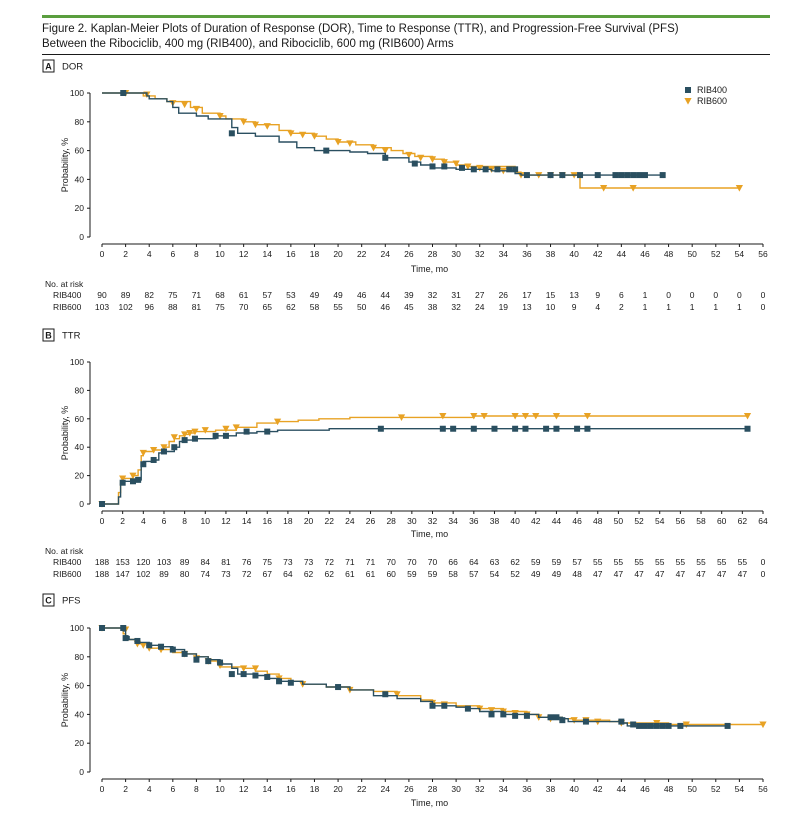 The image size is (800, 813). I want to click on y-tick-label: 80, so click(80, 390).